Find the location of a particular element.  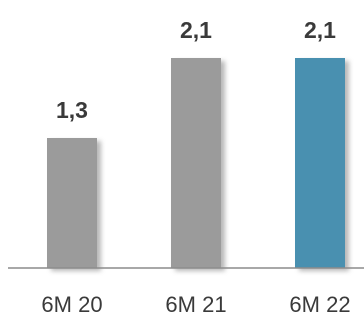

bar-value-label-0: 1,3 is located at coordinates (72, 110).